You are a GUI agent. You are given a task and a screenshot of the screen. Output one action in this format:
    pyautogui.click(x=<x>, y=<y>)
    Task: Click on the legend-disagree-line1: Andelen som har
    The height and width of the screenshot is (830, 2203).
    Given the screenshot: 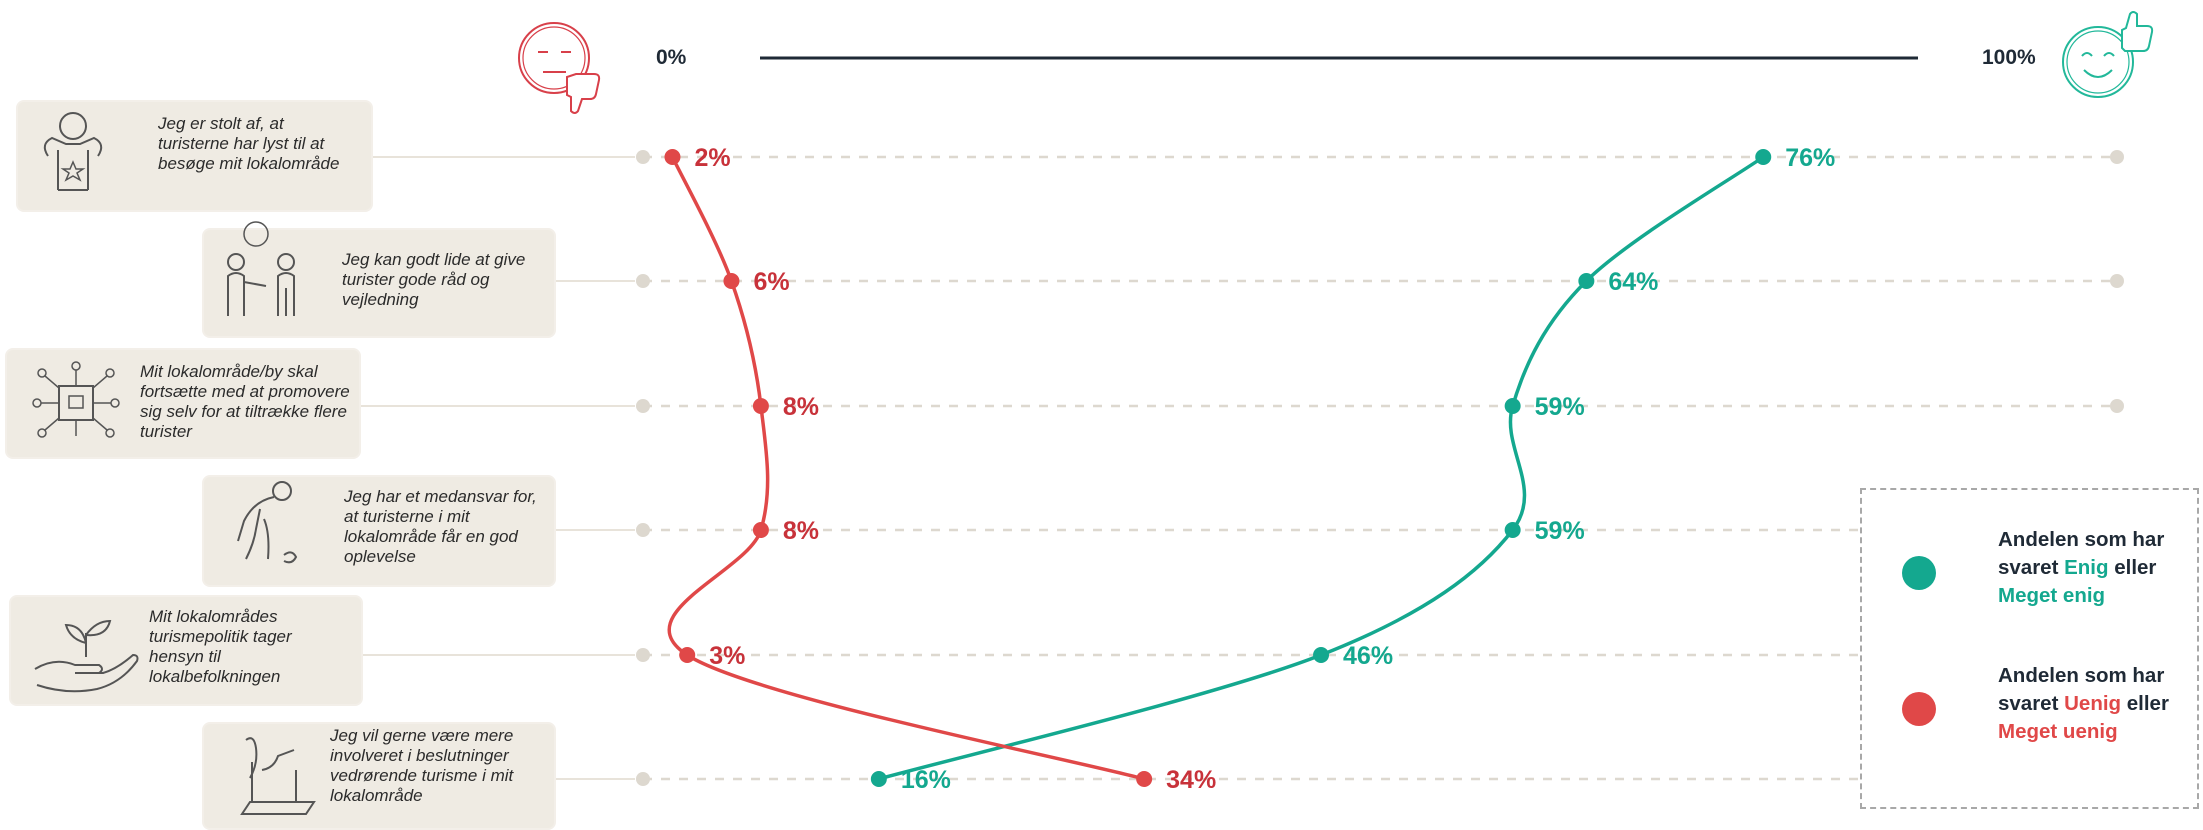 What is the action you would take?
    pyautogui.click(x=2081, y=675)
    